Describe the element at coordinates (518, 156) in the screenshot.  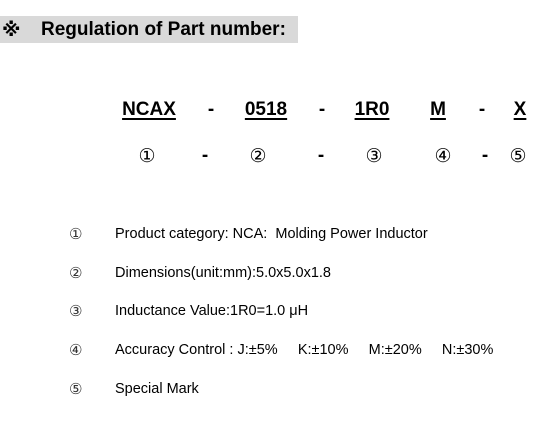
I see `index-special-mark: ⑤` at that location.